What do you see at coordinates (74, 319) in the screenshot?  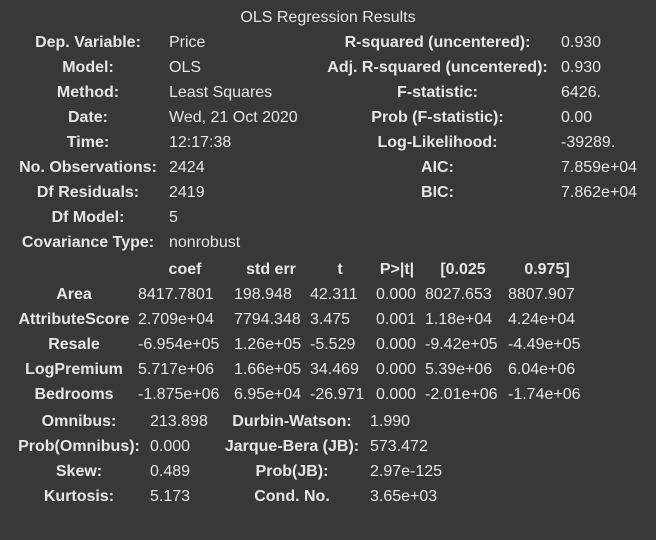 I see `coef-row-name: AttributeScore` at bounding box center [74, 319].